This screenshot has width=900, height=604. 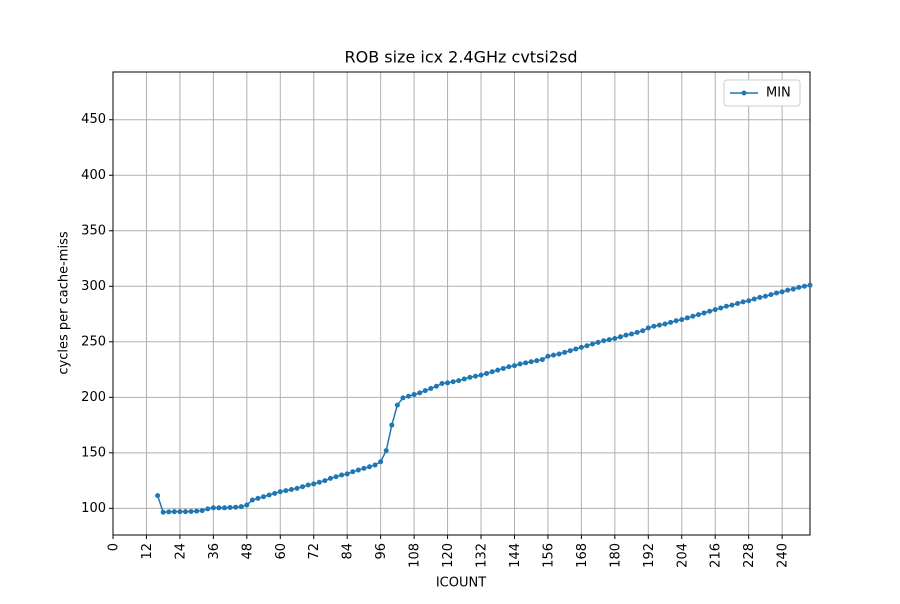 What do you see at coordinates (783, 555) in the screenshot?
I see `x-tick-label: 240` at bounding box center [783, 555].